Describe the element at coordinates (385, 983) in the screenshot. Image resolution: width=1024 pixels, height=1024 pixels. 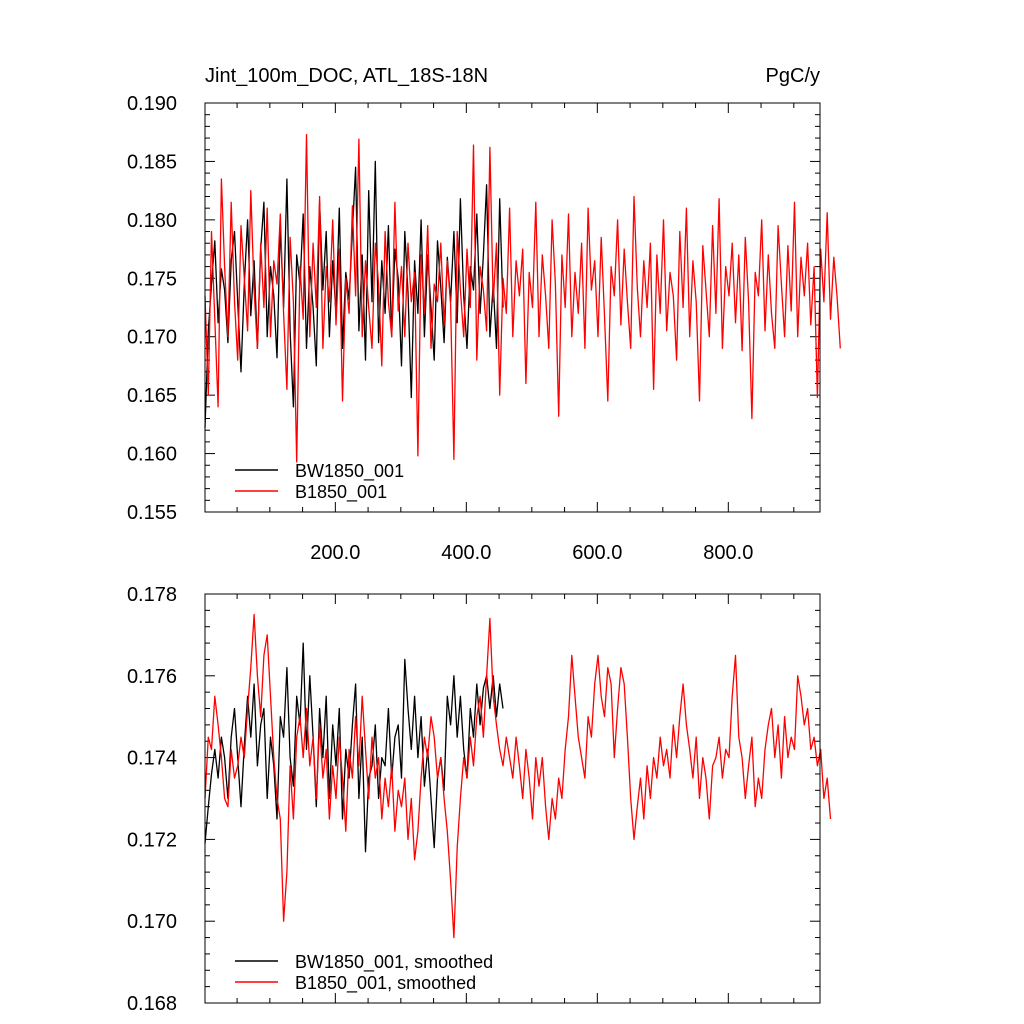
I see `legend-label: B1850_001, smoothed` at that location.